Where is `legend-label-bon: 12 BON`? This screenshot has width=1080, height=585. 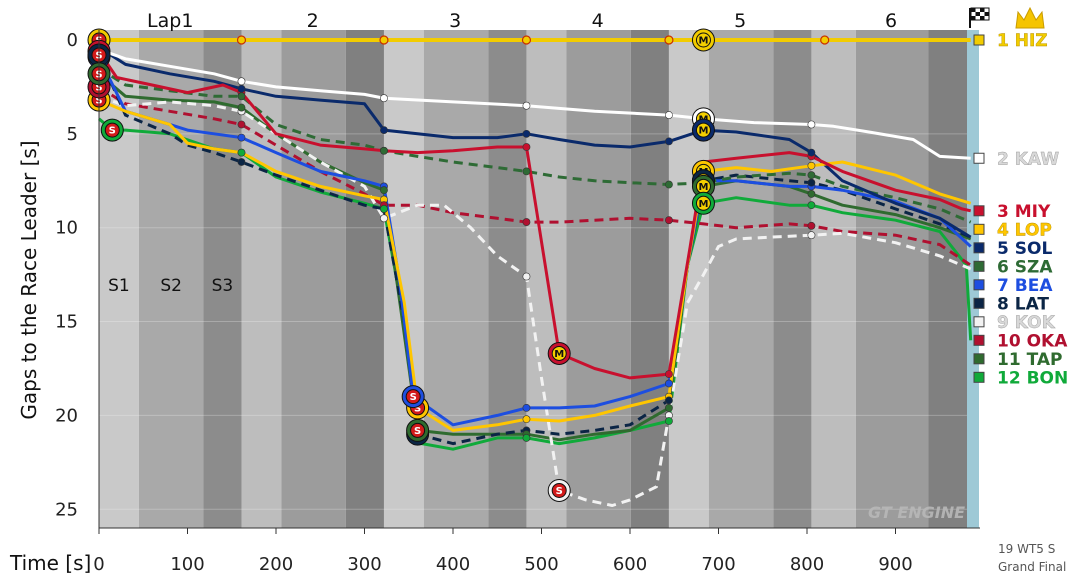
legend-label-bon: 12 BON is located at coordinates (1032, 378).